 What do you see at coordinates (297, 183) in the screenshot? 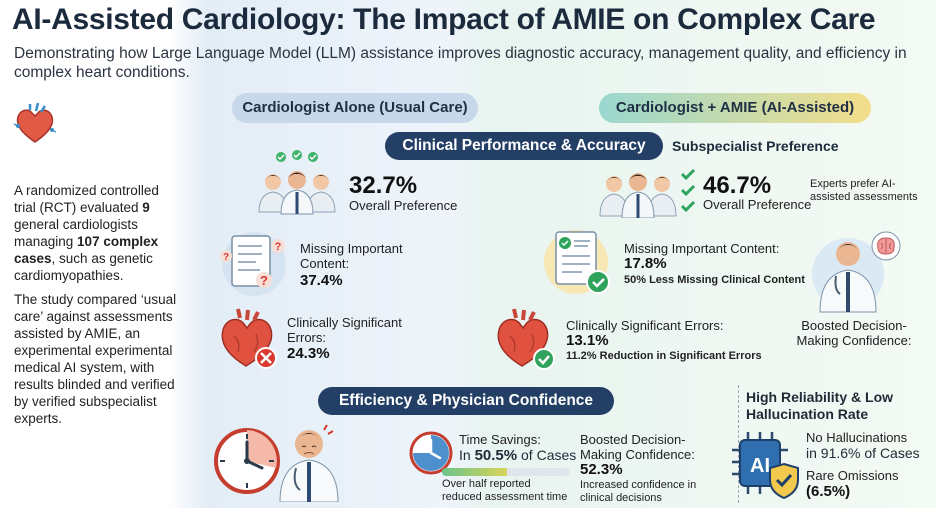
I see `doctors-group-icon` at bounding box center [297, 183].